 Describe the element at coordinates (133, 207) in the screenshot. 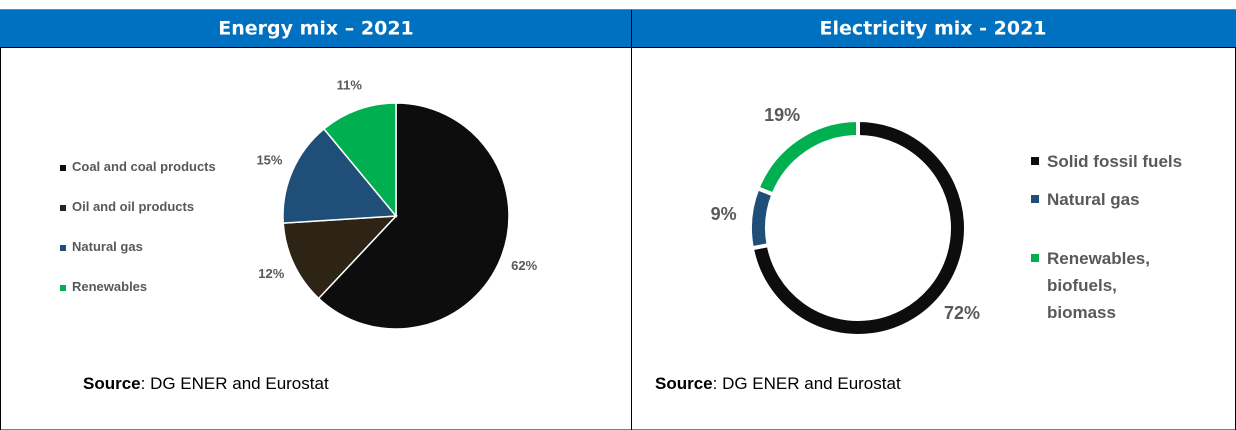

I see `legend-label: Oil and oil products` at that location.